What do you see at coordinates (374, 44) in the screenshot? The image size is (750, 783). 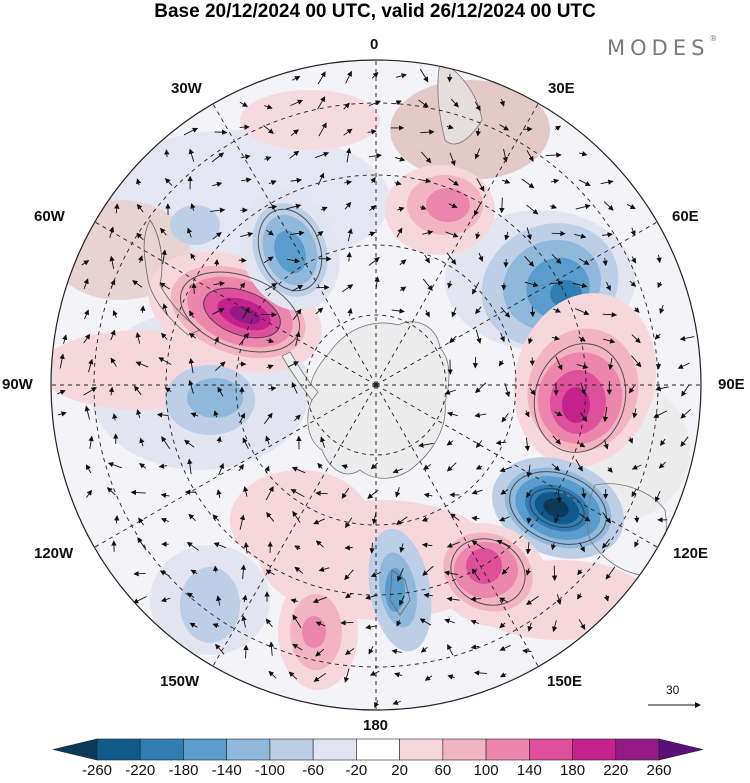 I see `label-lon-0: 0` at bounding box center [374, 44].